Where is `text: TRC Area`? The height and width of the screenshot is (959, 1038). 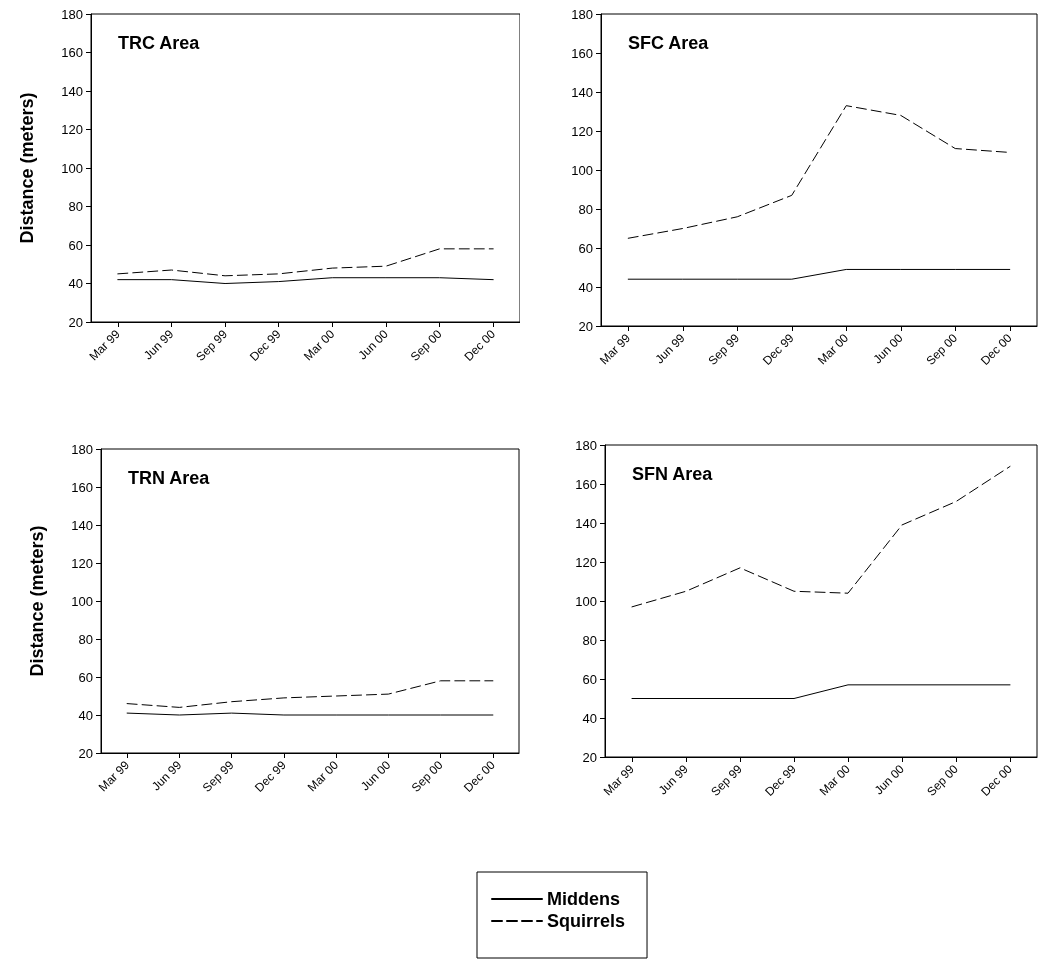 text: TRC Area is located at coordinates (159, 43).